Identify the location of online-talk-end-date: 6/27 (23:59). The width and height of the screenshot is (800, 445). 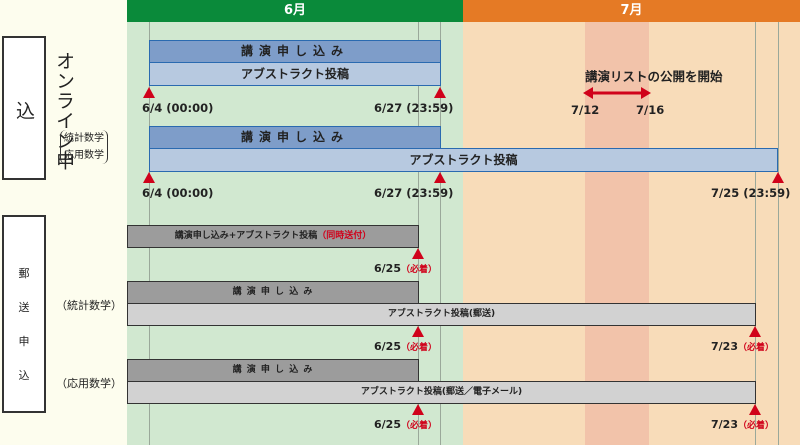
(414, 193).